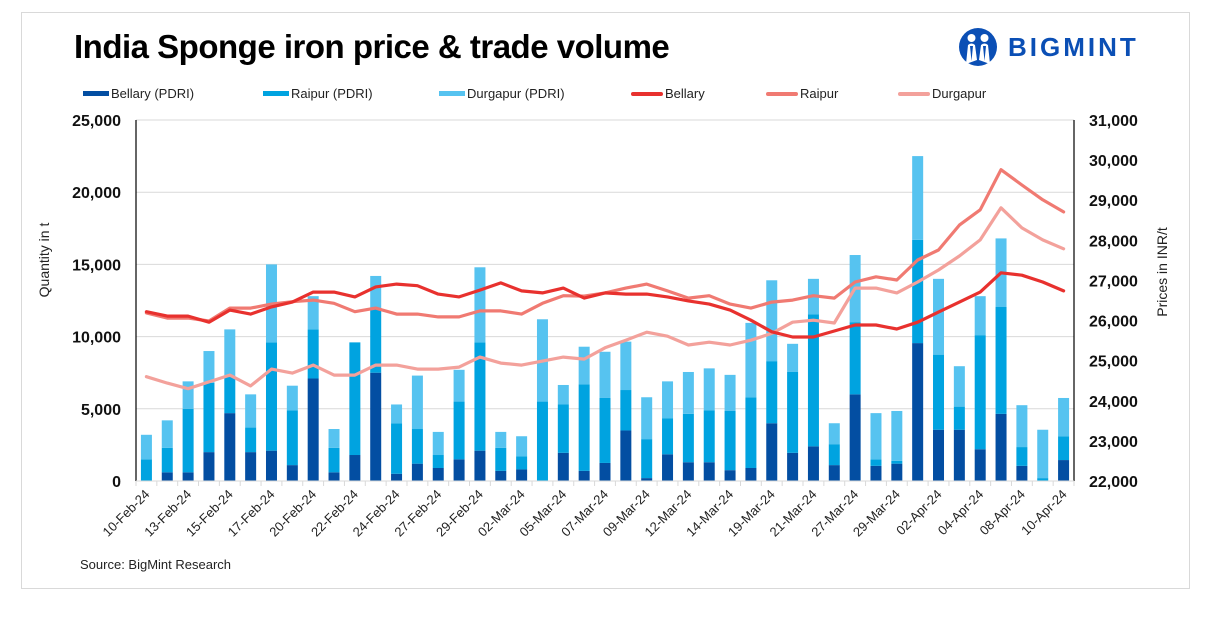 This screenshot has height=618, width=1221. What do you see at coordinates (1048, 47) in the screenshot?
I see `brand-logo: BIGMINT` at bounding box center [1048, 47].